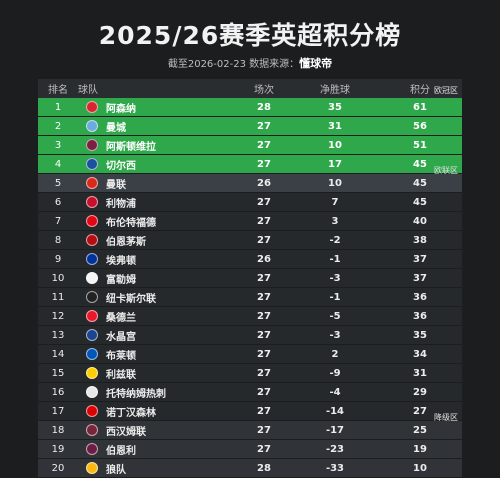 The height and width of the screenshot is (478, 500). Describe the element at coordinates (250, 316) in the screenshot. I see `table-row: 12 桑德兰 27 -5 36` at that location.